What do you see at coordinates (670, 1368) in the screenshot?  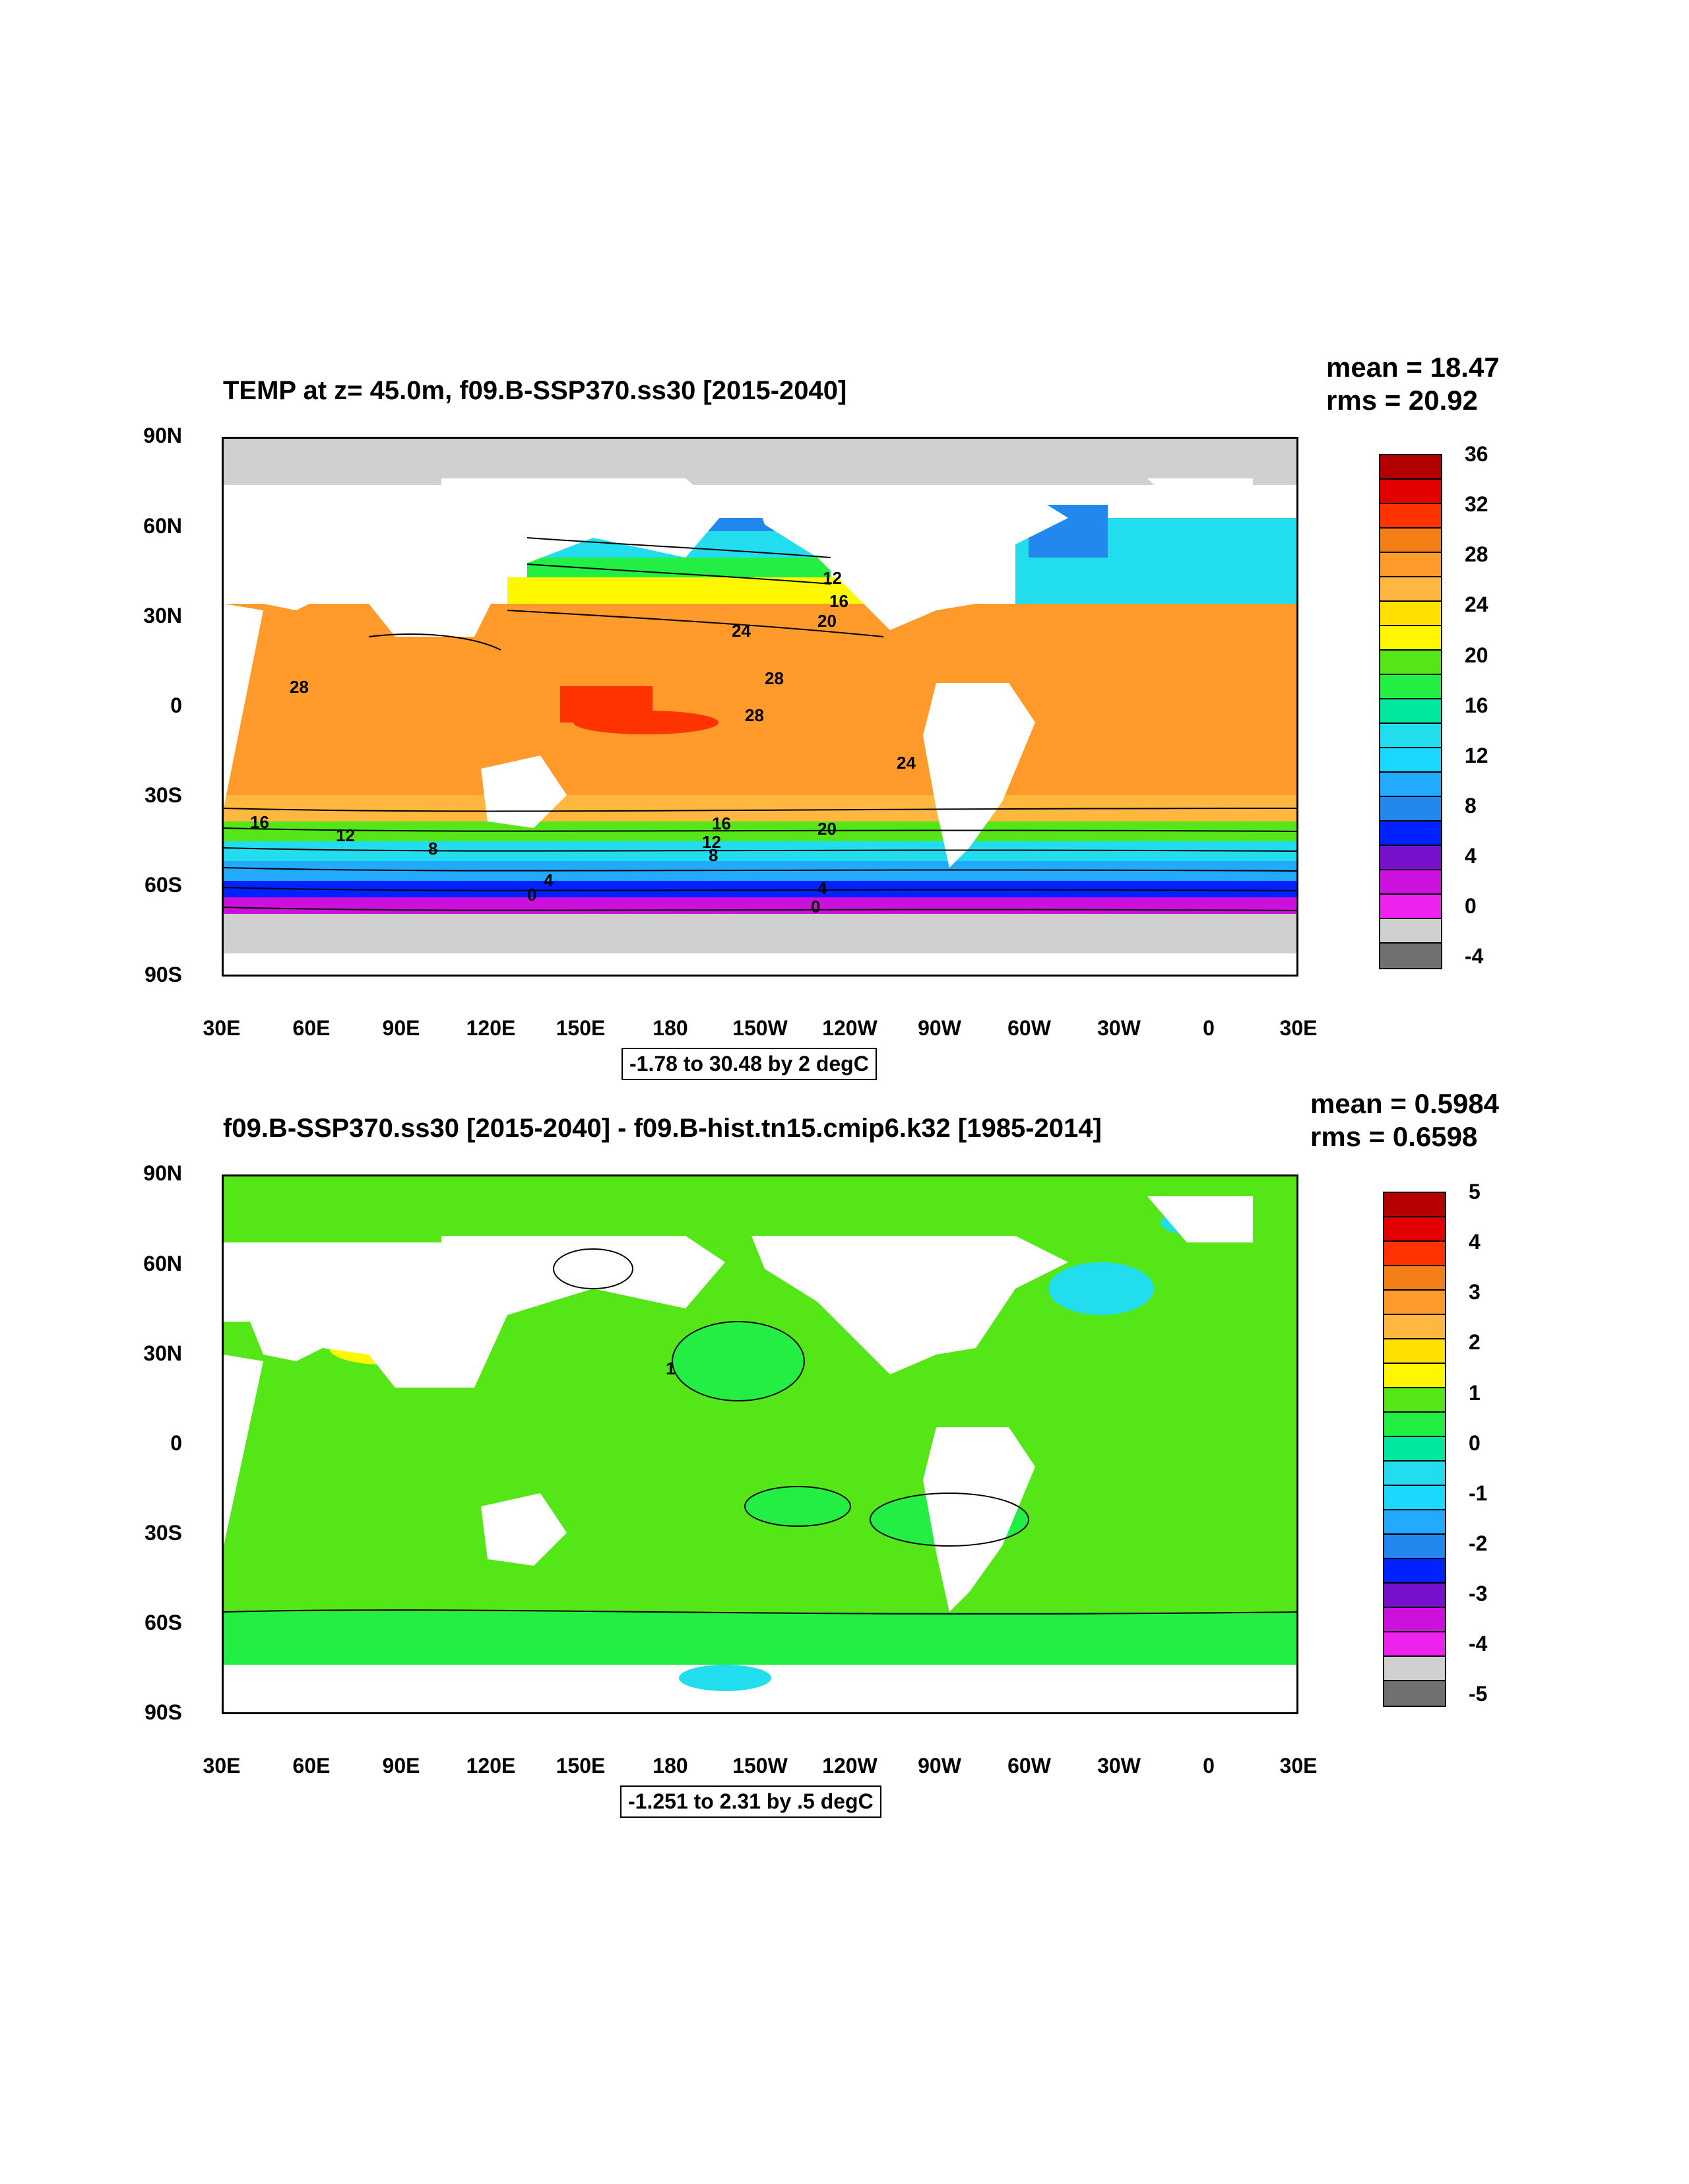 I see `contour-label: 1` at bounding box center [670, 1368].